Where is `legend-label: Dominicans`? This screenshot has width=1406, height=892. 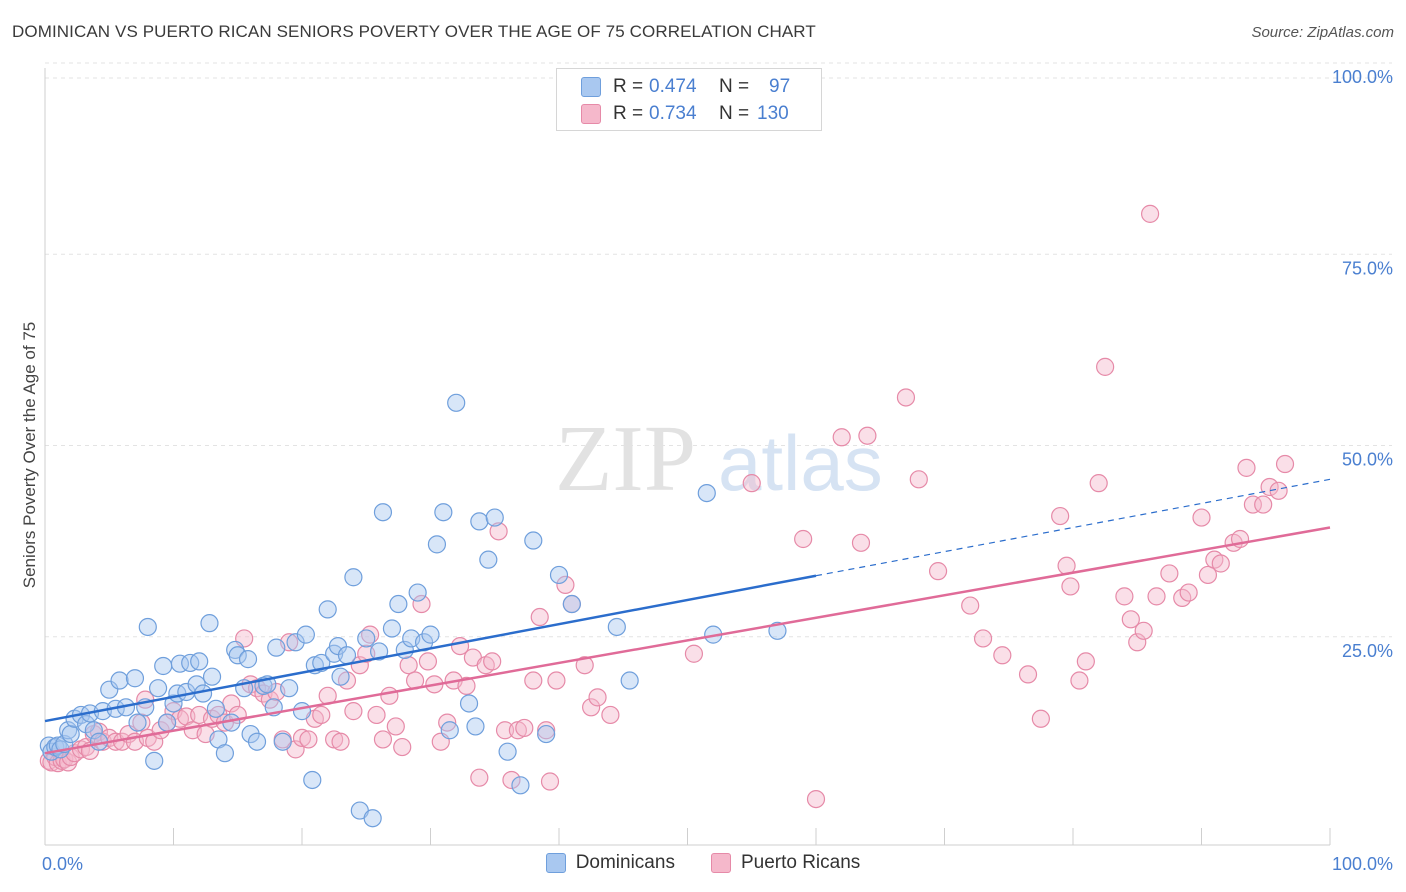 legend-label: Dominicans is located at coordinates (625, 862).